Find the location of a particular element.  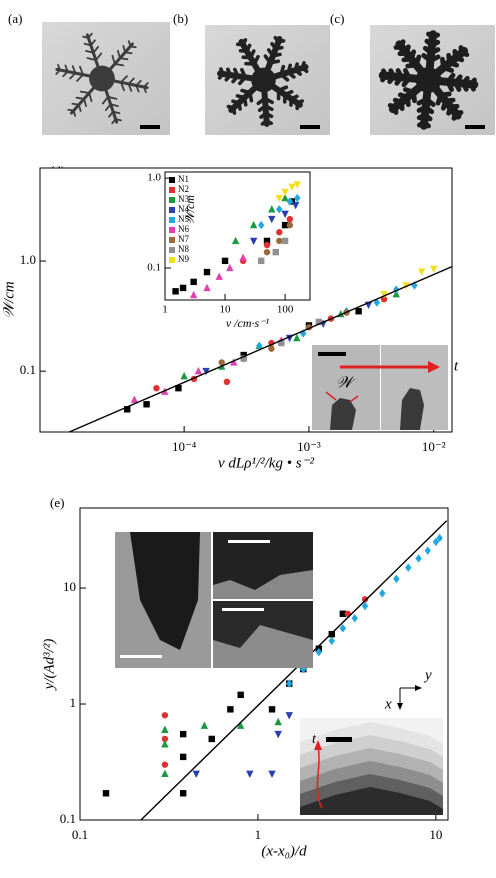

x-tick-label: 10 is located at coordinates (435, 834).